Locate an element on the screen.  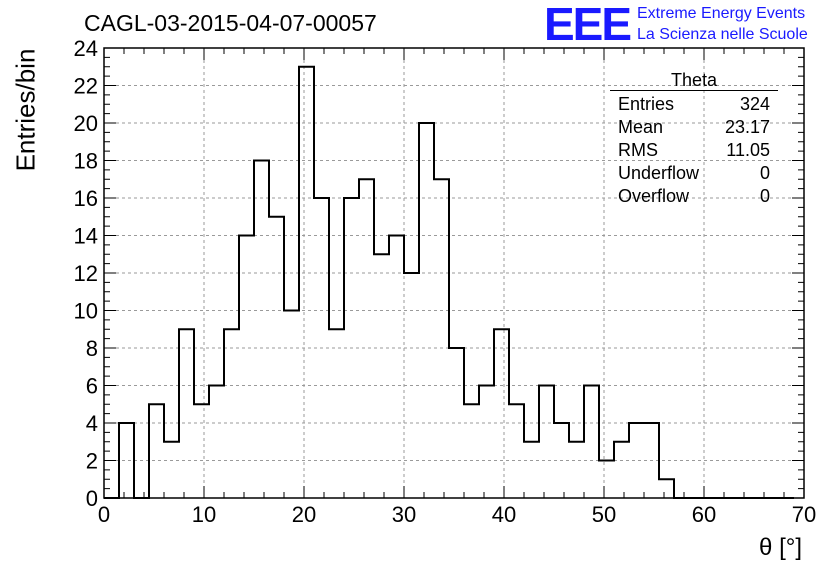
x-tick-label: 20 is located at coordinates (304, 514).